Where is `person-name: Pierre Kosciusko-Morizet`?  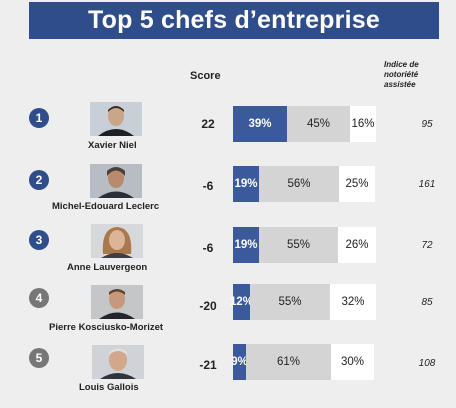
person-name: Pierre Kosciusko-Morizet is located at coordinates (106, 327).